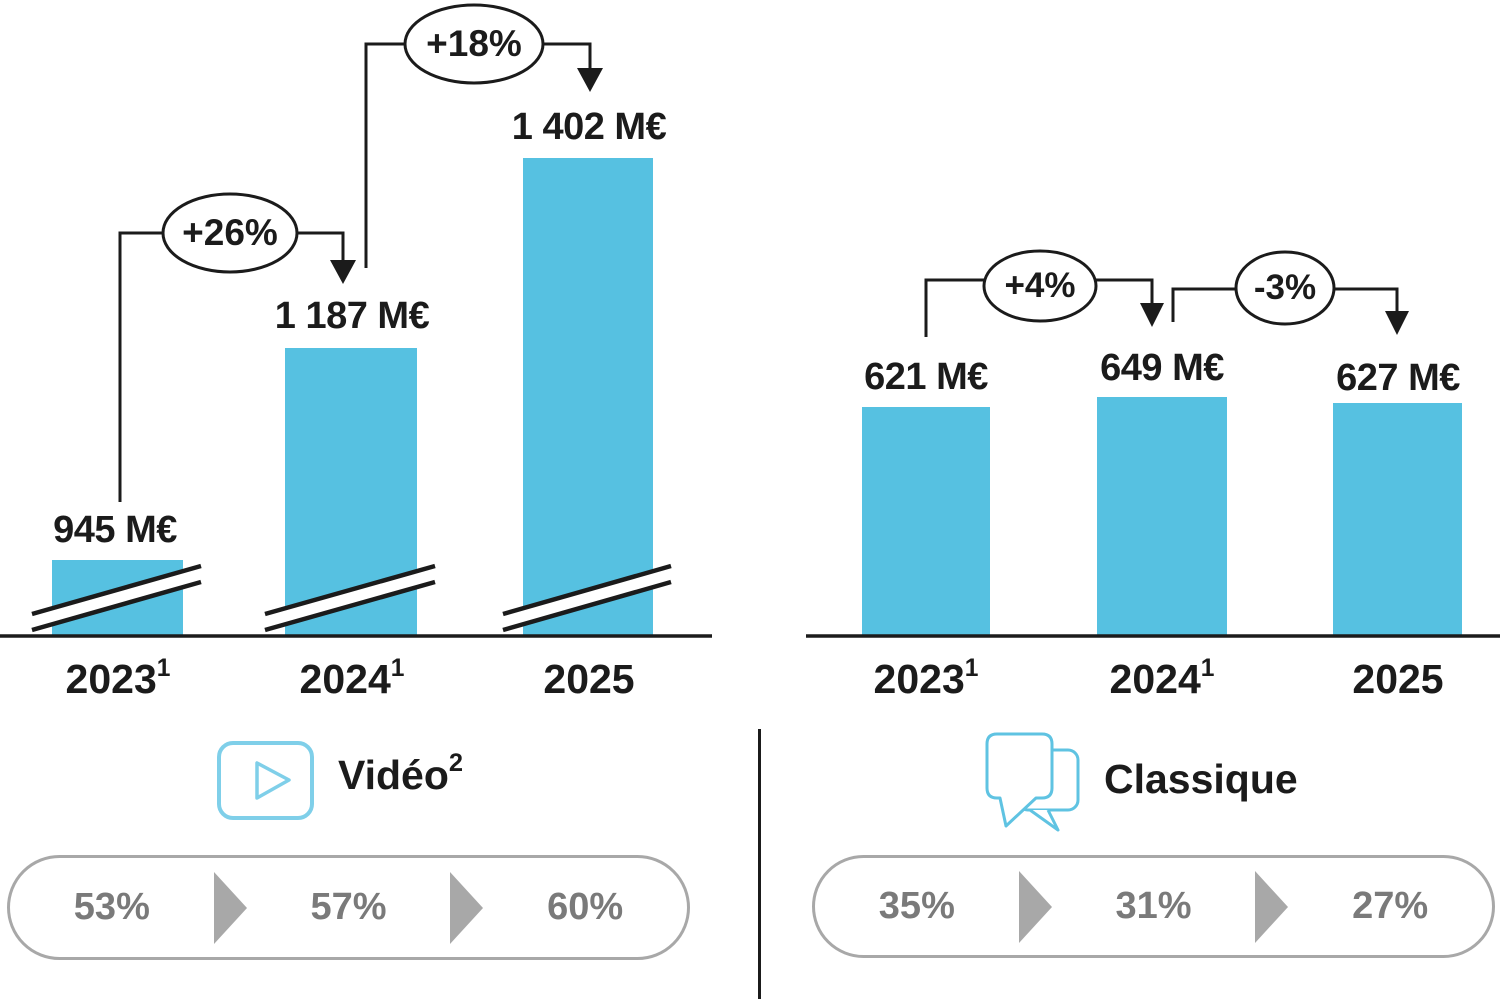 The height and width of the screenshot is (999, 1500). I want to click on arrowhead-plus4, so click(1152, 315).